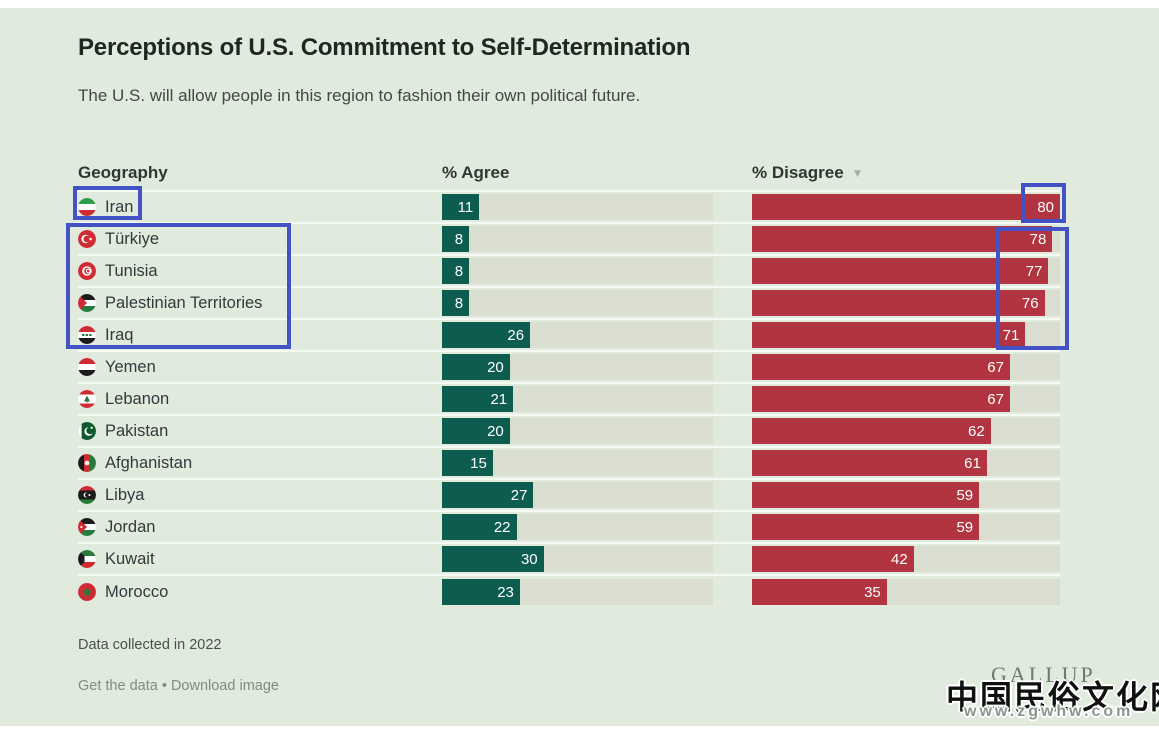 The image size is (1159, 732). What do you see at coordinates (502, 527) in the screenshot?
I see `agree-value: 22` at bounding box center [502, 527].